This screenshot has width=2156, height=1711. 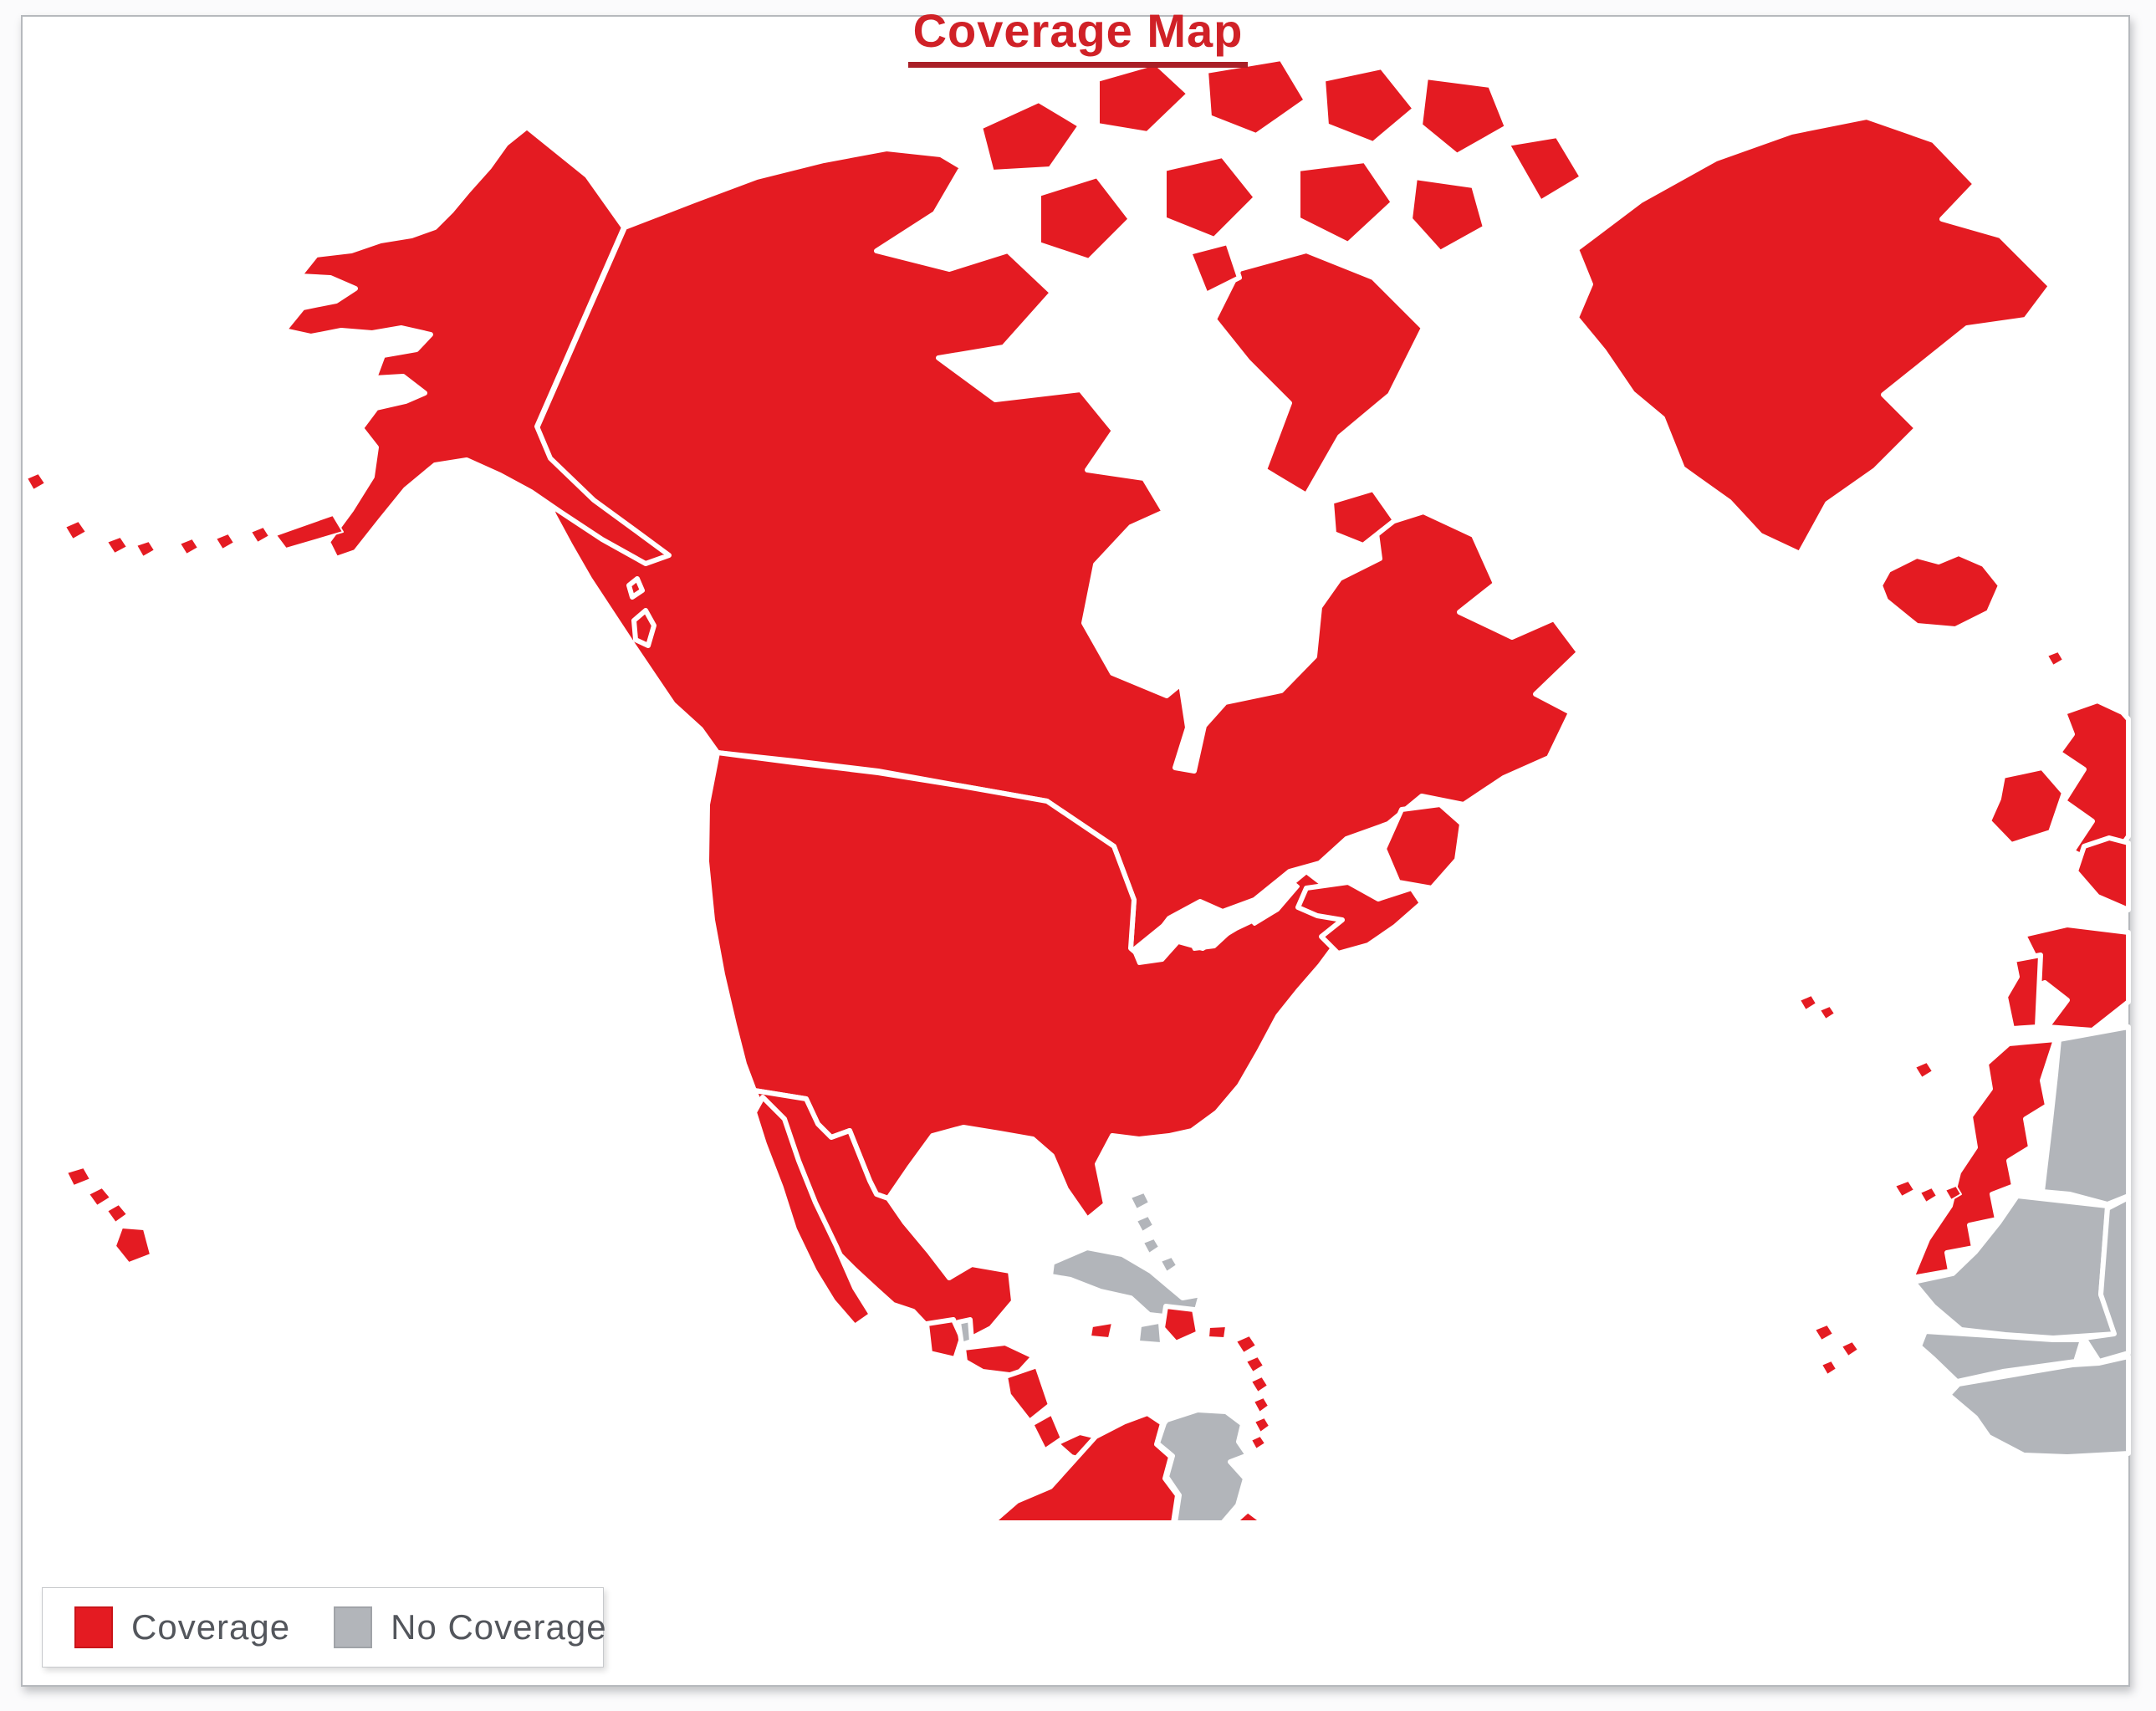 What do you see at coordinates (1817, 1007) in the screenshot?
I see `region-azores` at bounding box center [1817, 1007].